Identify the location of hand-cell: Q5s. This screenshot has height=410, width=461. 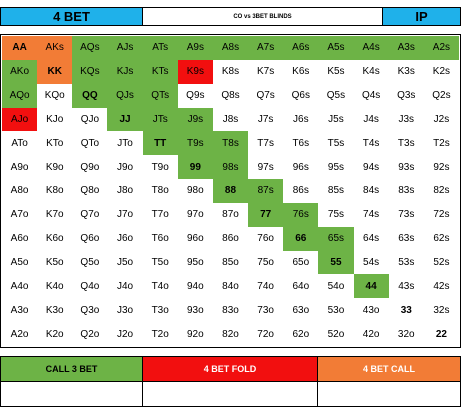
(336, 95).